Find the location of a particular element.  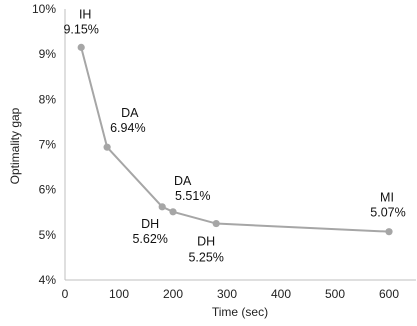

data-label-method: MI is located at coordinates (387, 198).